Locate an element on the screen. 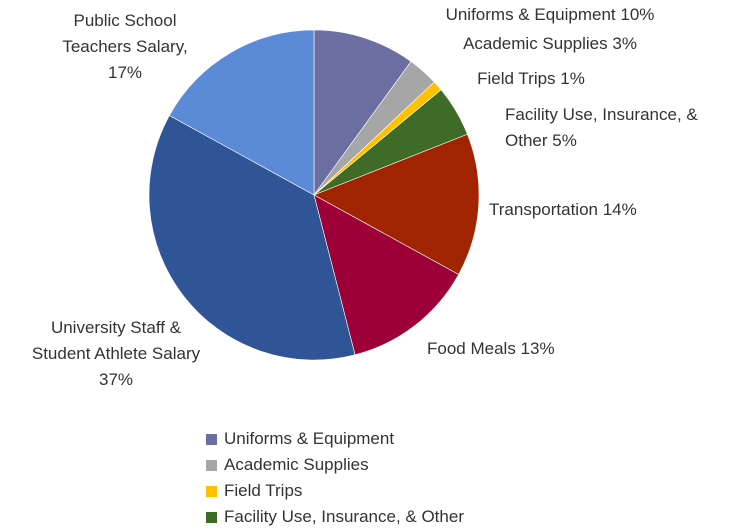 The image size is (738, 531). slice-label-line: Food Meals 13% is located at coordinates (491, 348).